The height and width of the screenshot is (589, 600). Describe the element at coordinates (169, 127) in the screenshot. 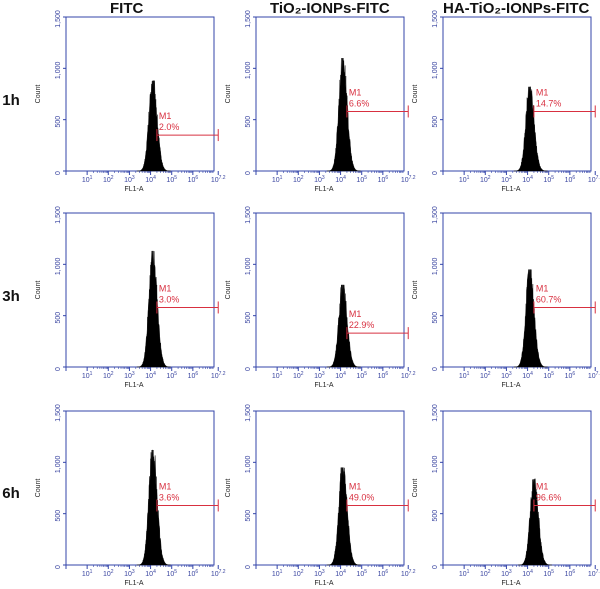

I see `gate-percent-label: 2.0%` at that location.